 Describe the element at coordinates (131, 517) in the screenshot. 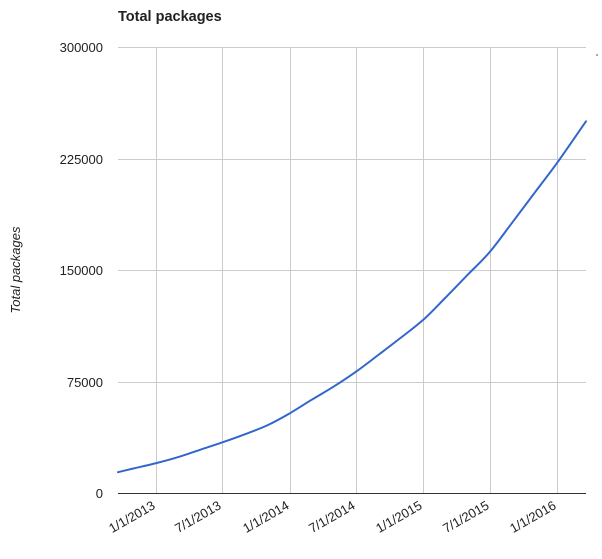

I see `x-tick-label: 1/1/2013` at that location.